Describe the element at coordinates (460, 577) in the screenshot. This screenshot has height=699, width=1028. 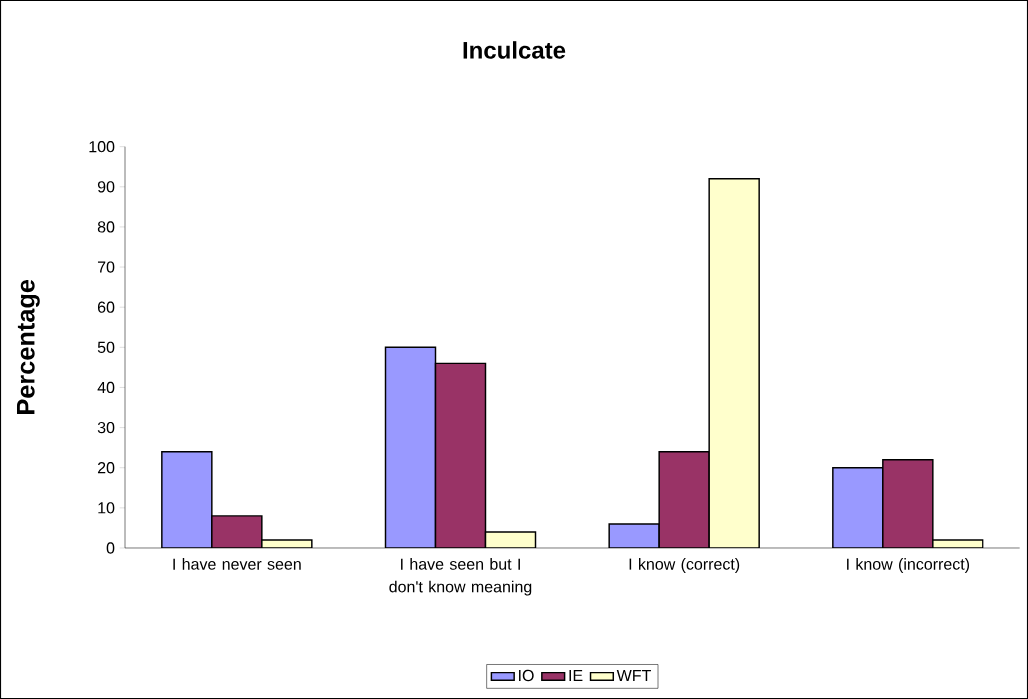
I see `x-tick-label: I have seen but I don't know meaning` at that location.